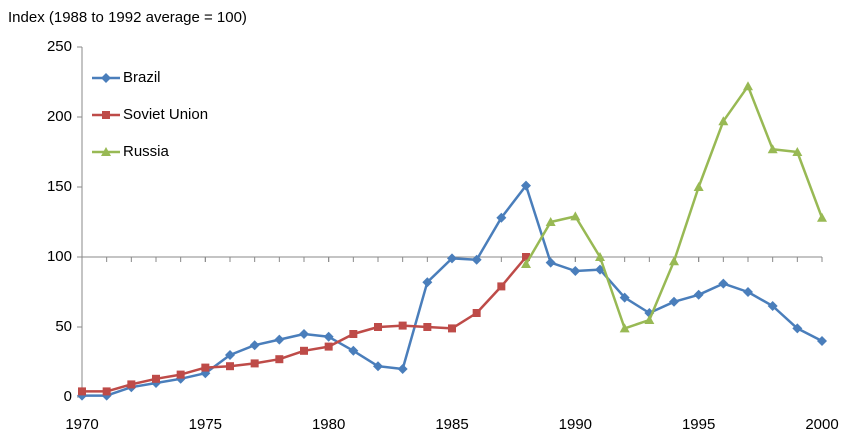  What do you see at coordinates (59, 46) in the screenshot?
I see `y-tick-label: 250` at bounding box center [59, 46].